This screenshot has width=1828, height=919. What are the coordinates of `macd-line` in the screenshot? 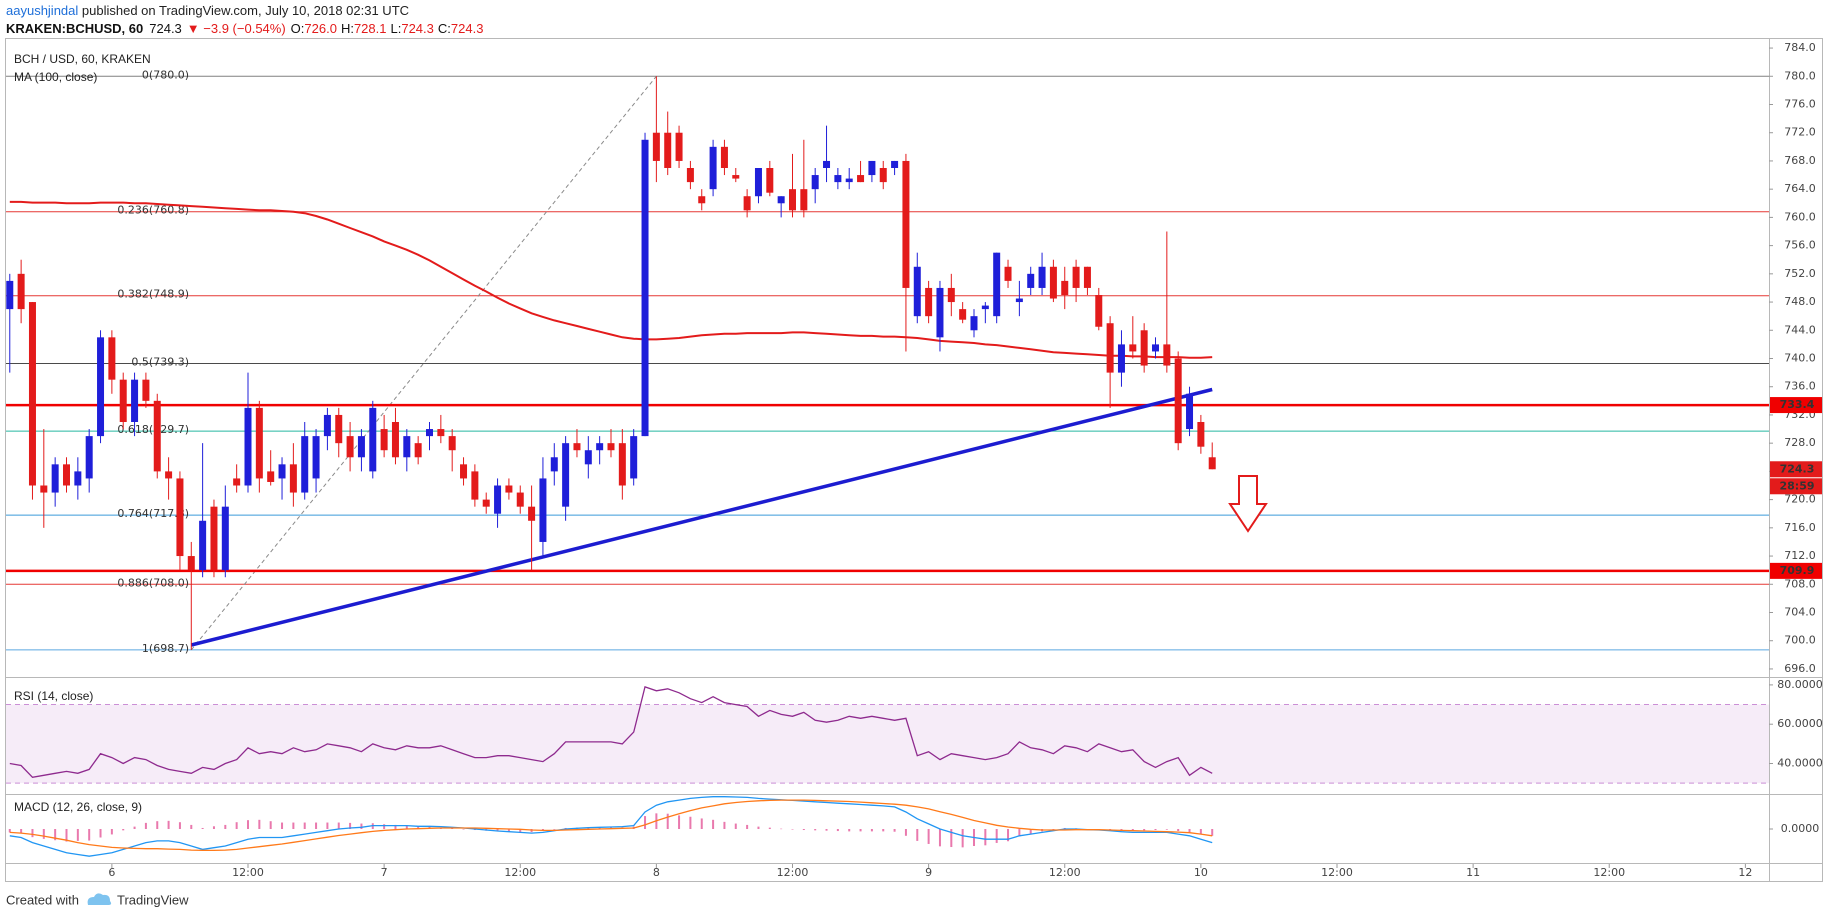 It's located at (611, 826).